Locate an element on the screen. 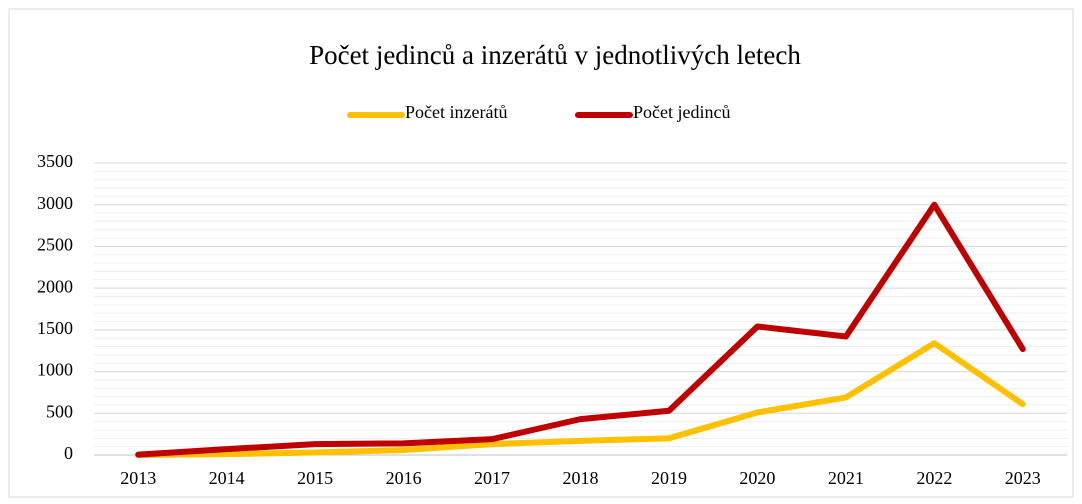  x-tick-label: 2020 is located at coordinates (757, 478).